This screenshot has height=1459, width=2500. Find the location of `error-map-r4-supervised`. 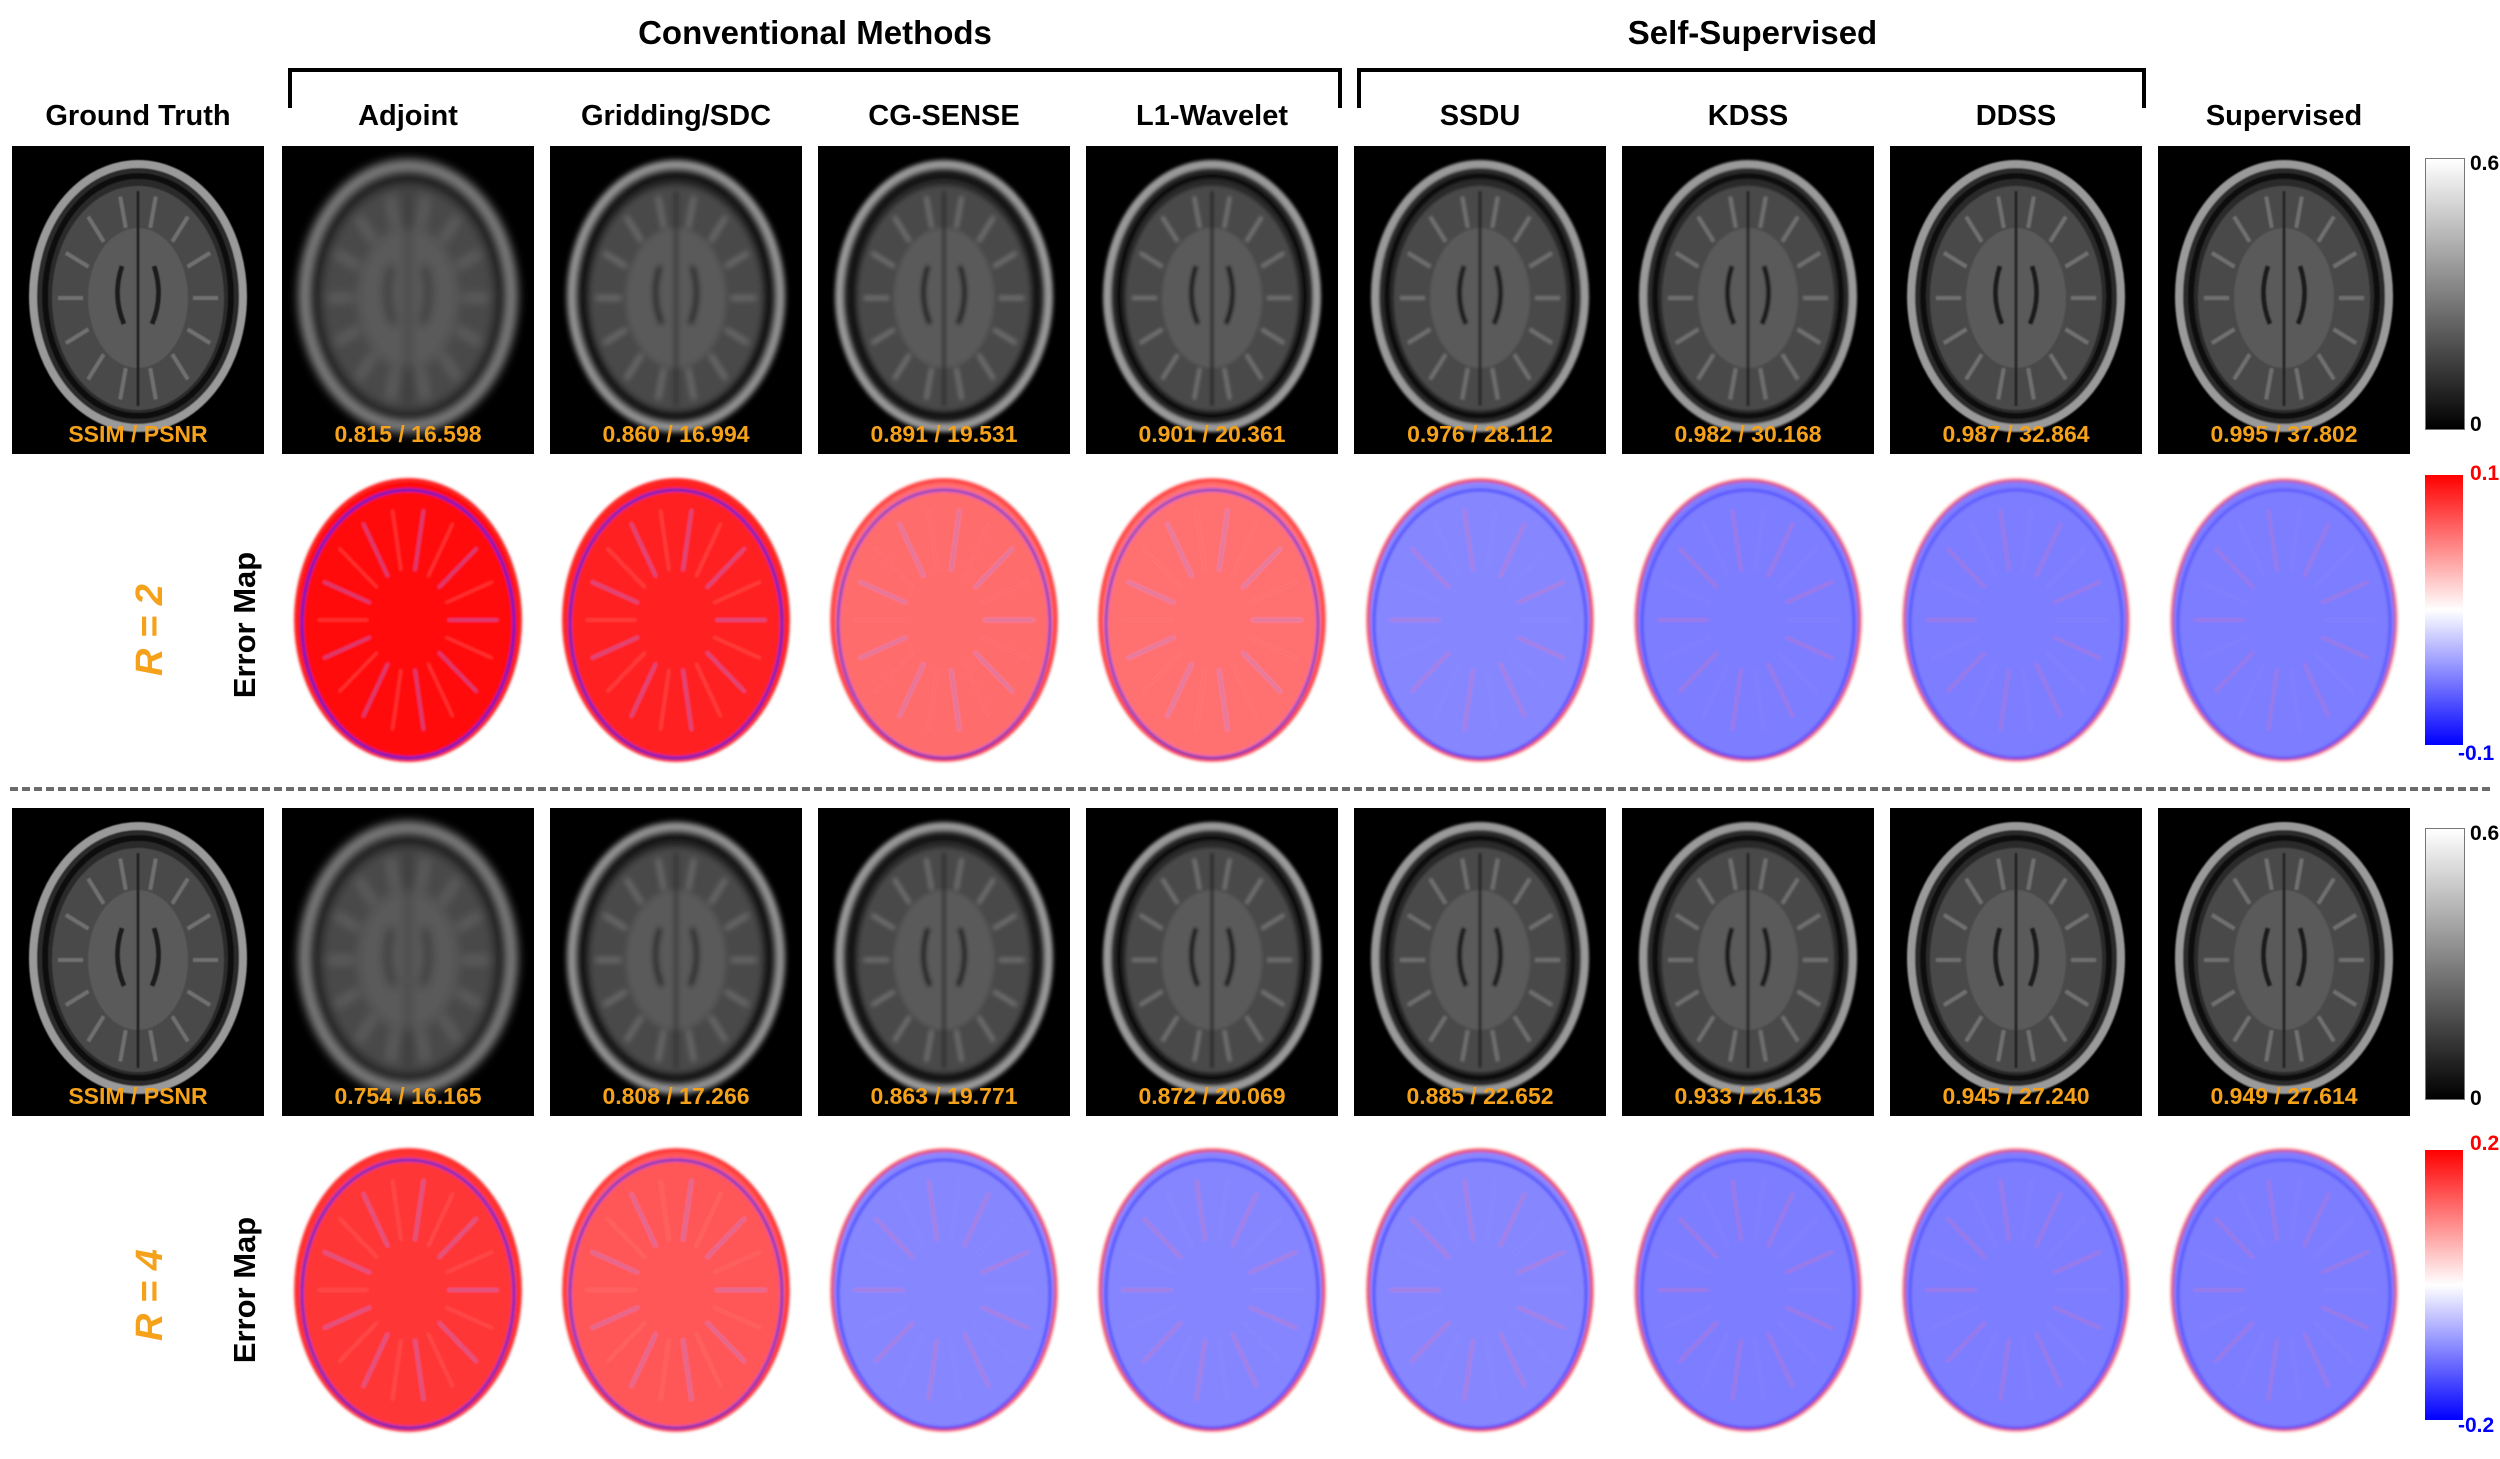

error-map-r4-supervised is located at coordinates (2284, 1290).